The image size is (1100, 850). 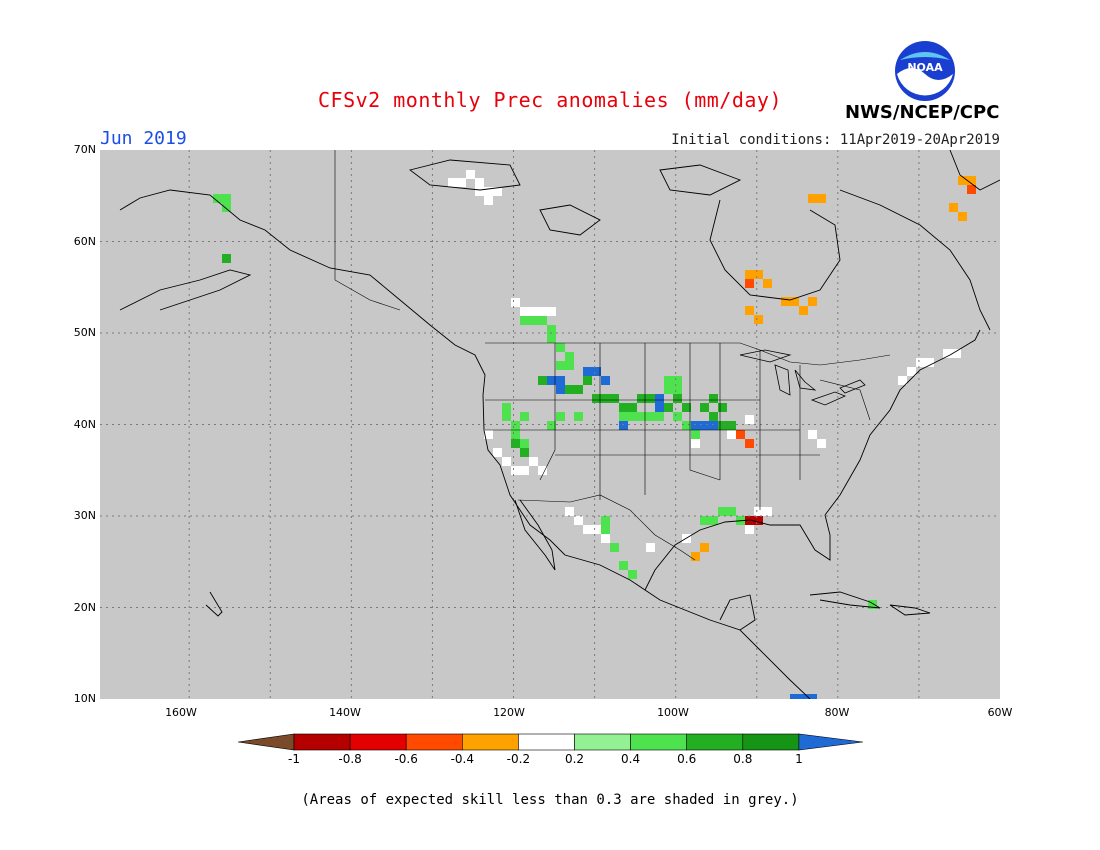 I want to click on noaa-logo-icon: NOAA, so click(x=925, y=71).